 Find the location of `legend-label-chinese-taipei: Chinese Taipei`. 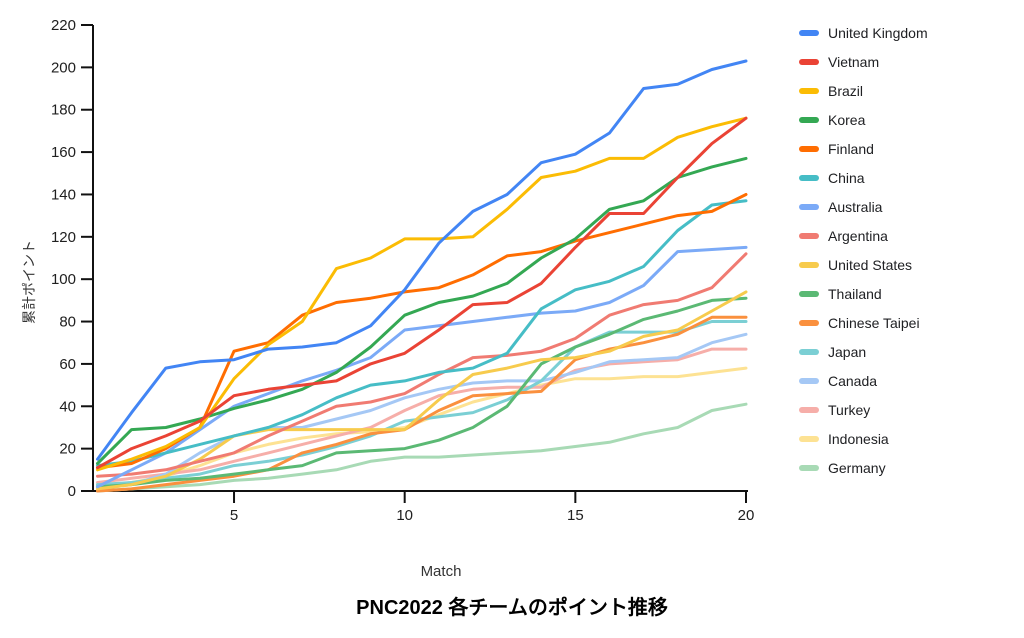

legend-label-chinese-taipei: Chinese Taipei is located at coordinates (874, 322).